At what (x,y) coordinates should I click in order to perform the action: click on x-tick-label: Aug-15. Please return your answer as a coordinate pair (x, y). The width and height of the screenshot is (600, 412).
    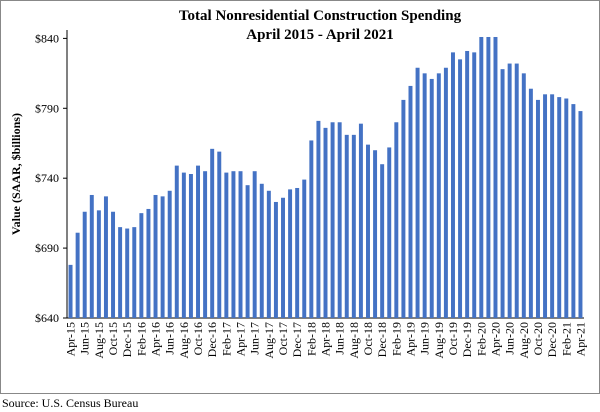
    Looking at the image, I should click on (99, 340).